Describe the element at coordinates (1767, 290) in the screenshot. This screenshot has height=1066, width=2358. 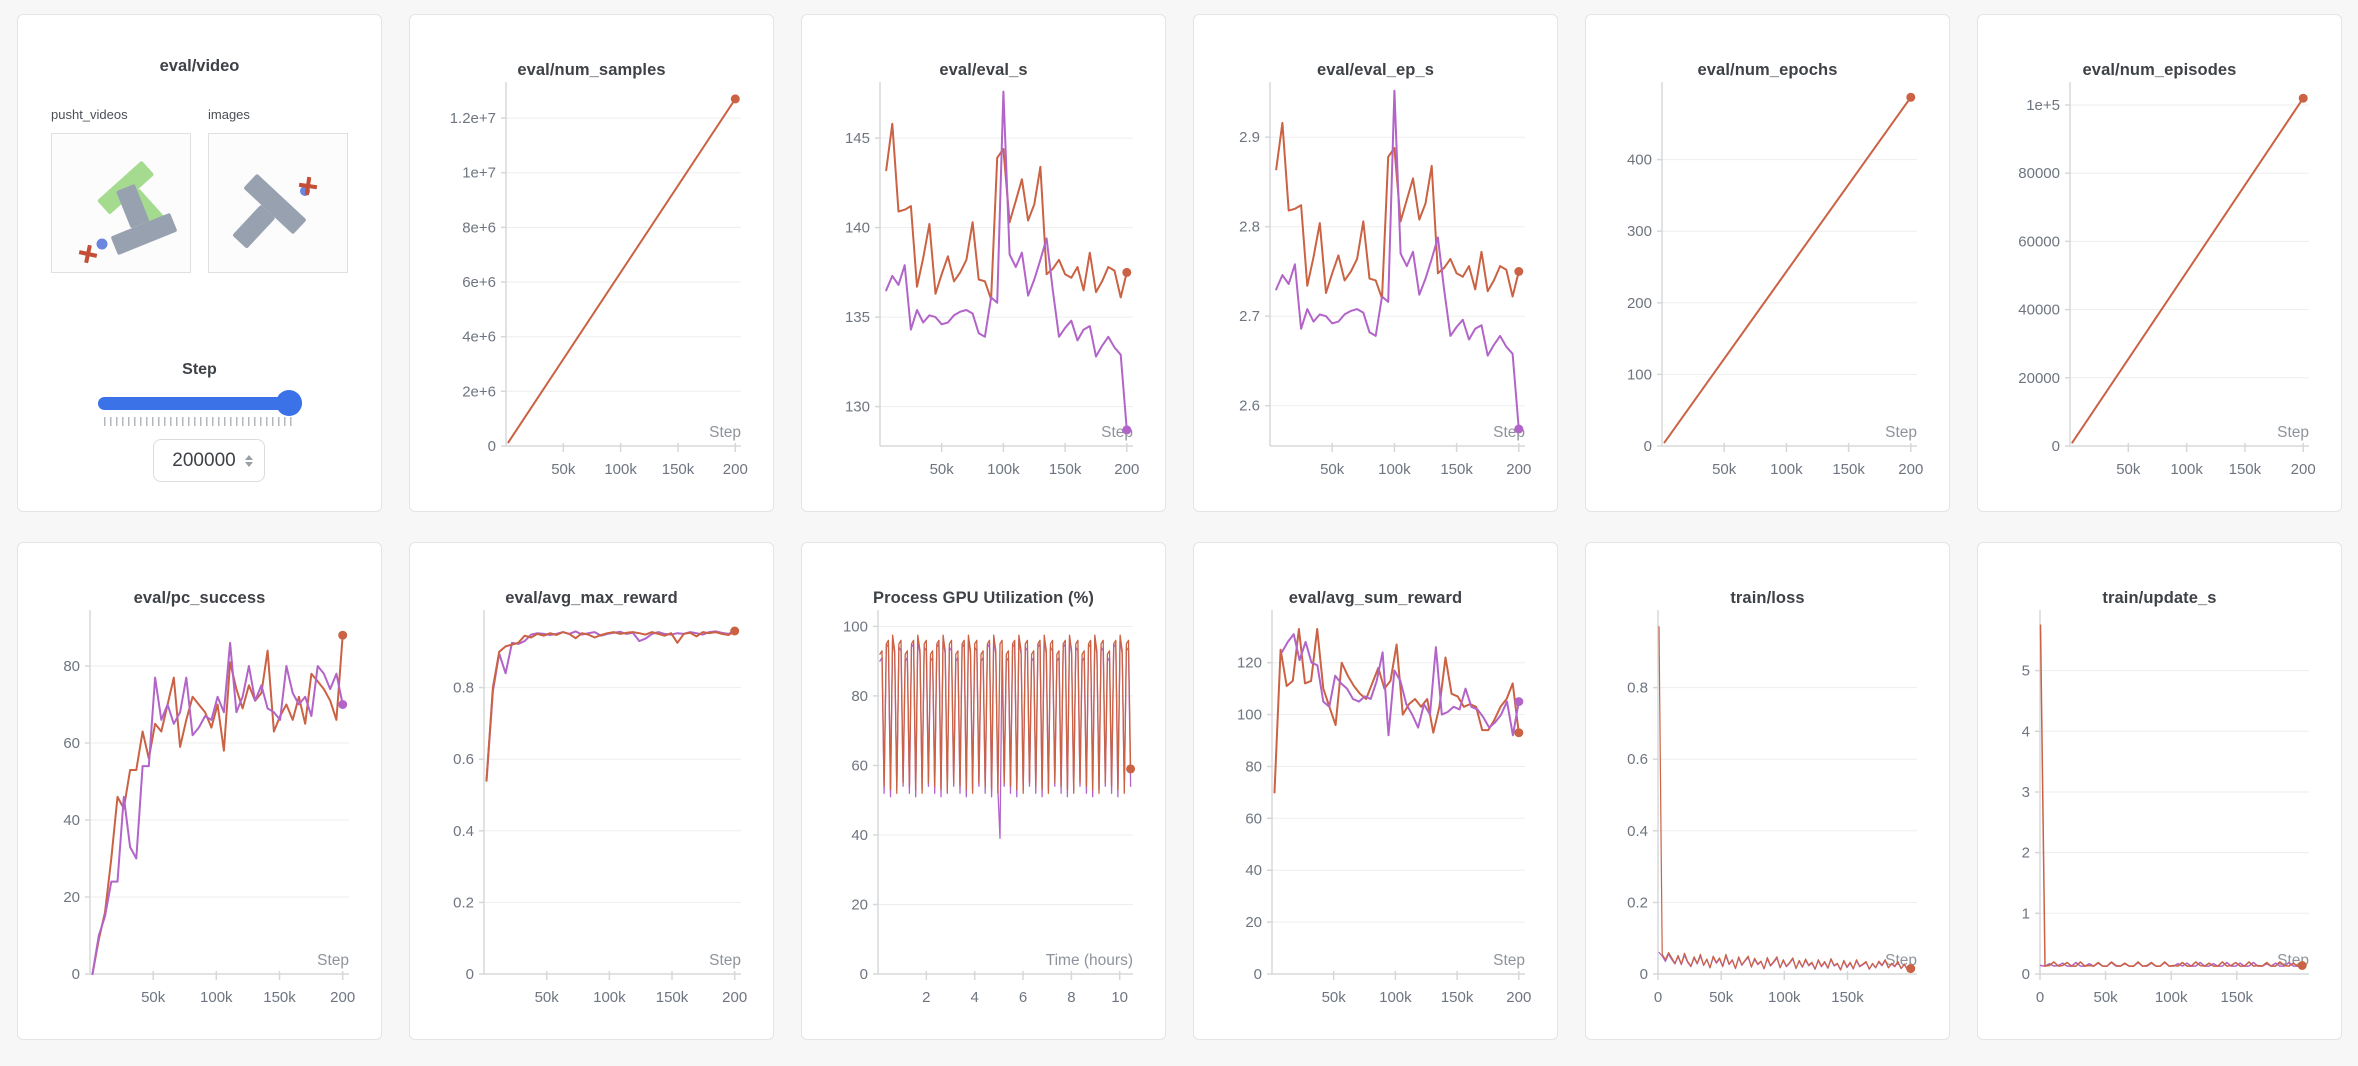
I see `chart-eval-num-epochs: 0 100 200 300 400 50k 100k 150k 200 Step` at that location.